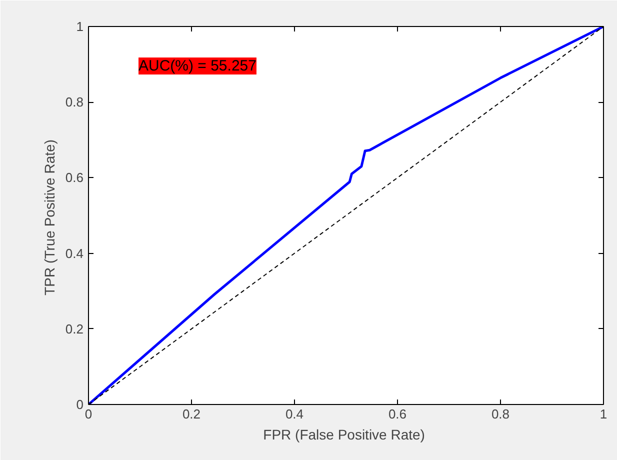 Image resolution: width=617 pixels, height=460 pixels. Describe the element at coordinates (500, 414) in the screenshot. I see `x-tick-label: 0.8` at that location.